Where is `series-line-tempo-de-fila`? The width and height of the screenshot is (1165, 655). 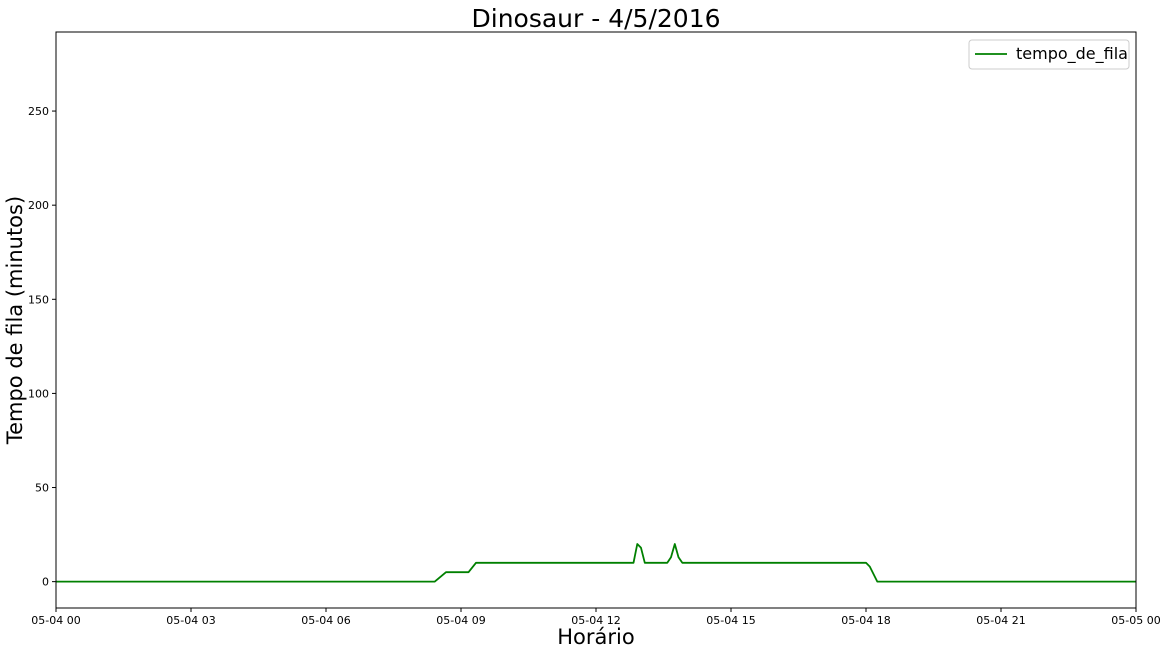
series-line-tempo-de-fila is located at coordinates (596, 563).